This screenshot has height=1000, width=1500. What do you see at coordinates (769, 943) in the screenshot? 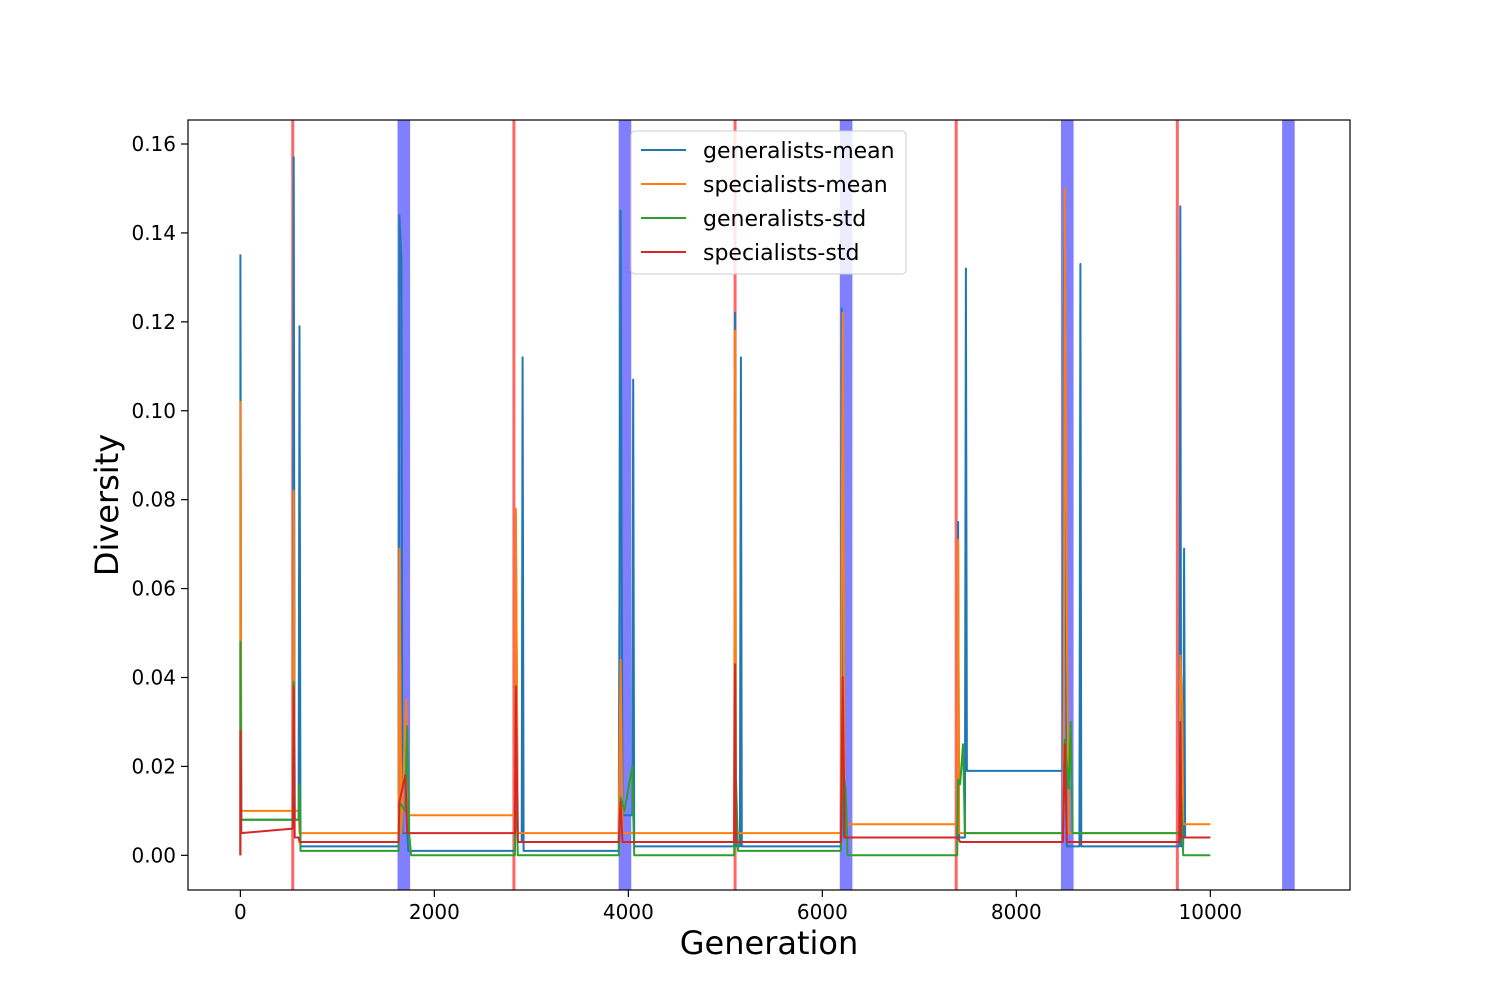
I see `x-axis-title: Generation` at bounding box center [769, 943].